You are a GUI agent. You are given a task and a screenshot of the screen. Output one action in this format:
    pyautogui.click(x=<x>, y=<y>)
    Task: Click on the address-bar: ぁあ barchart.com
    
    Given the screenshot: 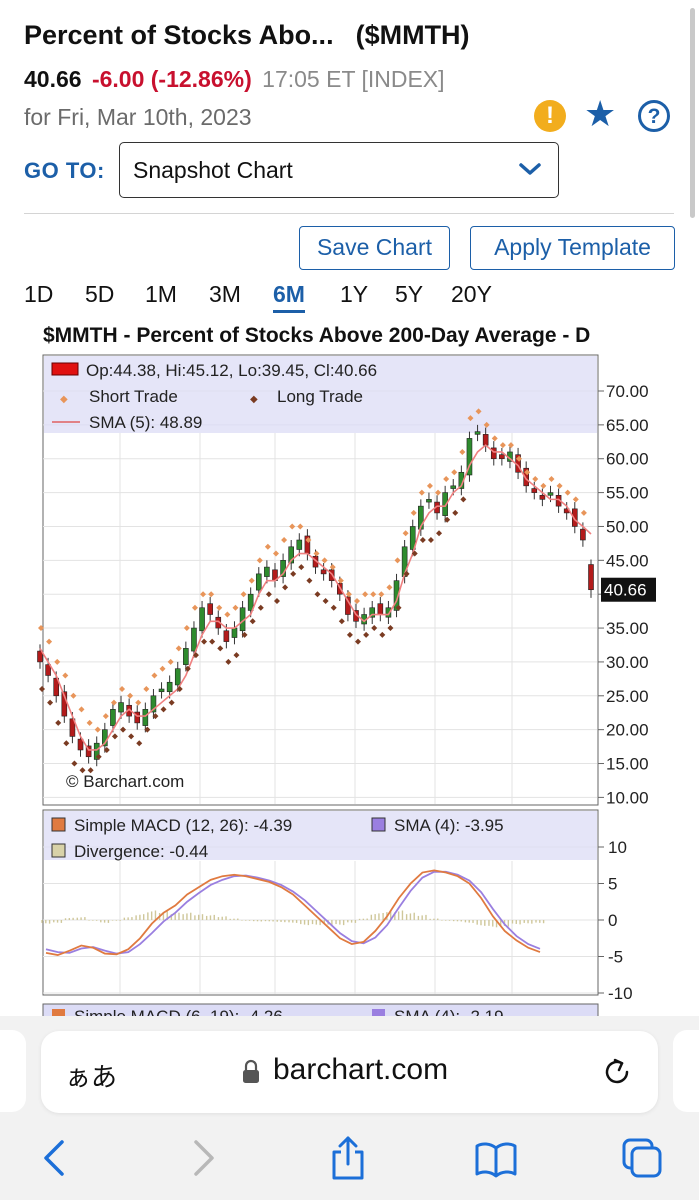 What is the action you would take?
    pyautogui.click(x=349, y=1072)
    